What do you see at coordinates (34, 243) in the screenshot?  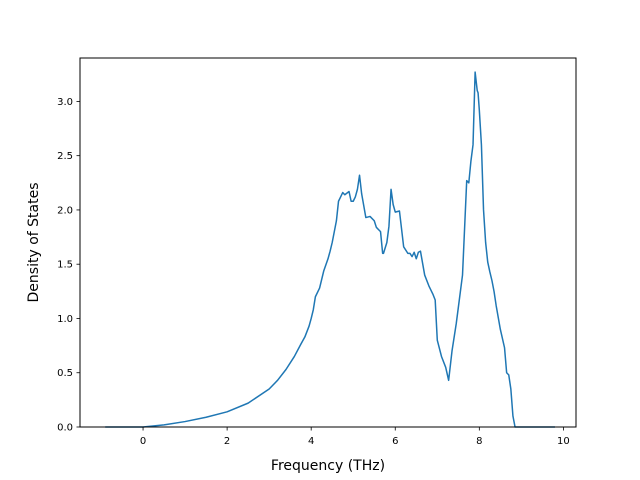 I see `y-axis-label: Density of States` at bounding box center [34, 243].